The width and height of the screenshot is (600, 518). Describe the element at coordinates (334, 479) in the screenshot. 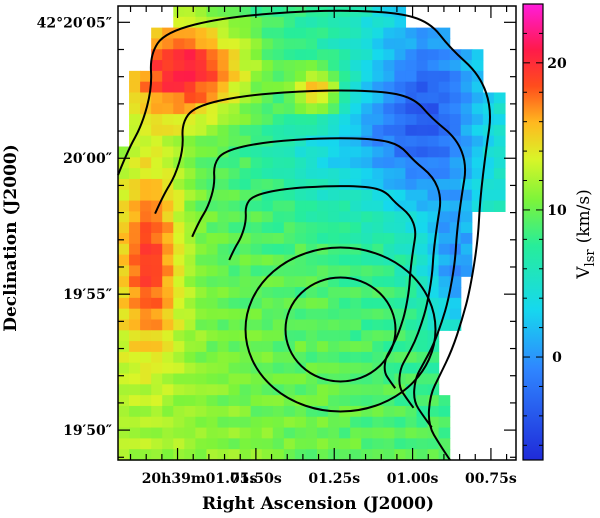

I see `x-tick-label: 01.25s` at that location.